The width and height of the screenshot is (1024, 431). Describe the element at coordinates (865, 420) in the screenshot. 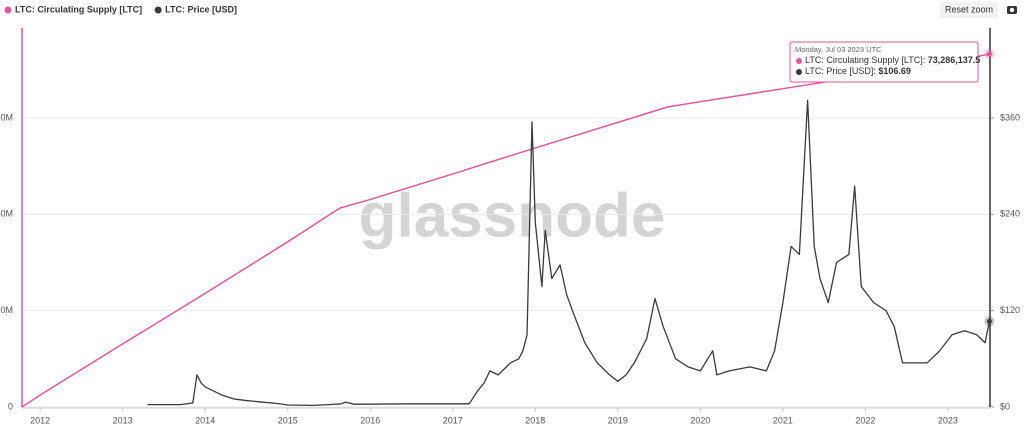

I see `x-tick-label: 2022` at that location.